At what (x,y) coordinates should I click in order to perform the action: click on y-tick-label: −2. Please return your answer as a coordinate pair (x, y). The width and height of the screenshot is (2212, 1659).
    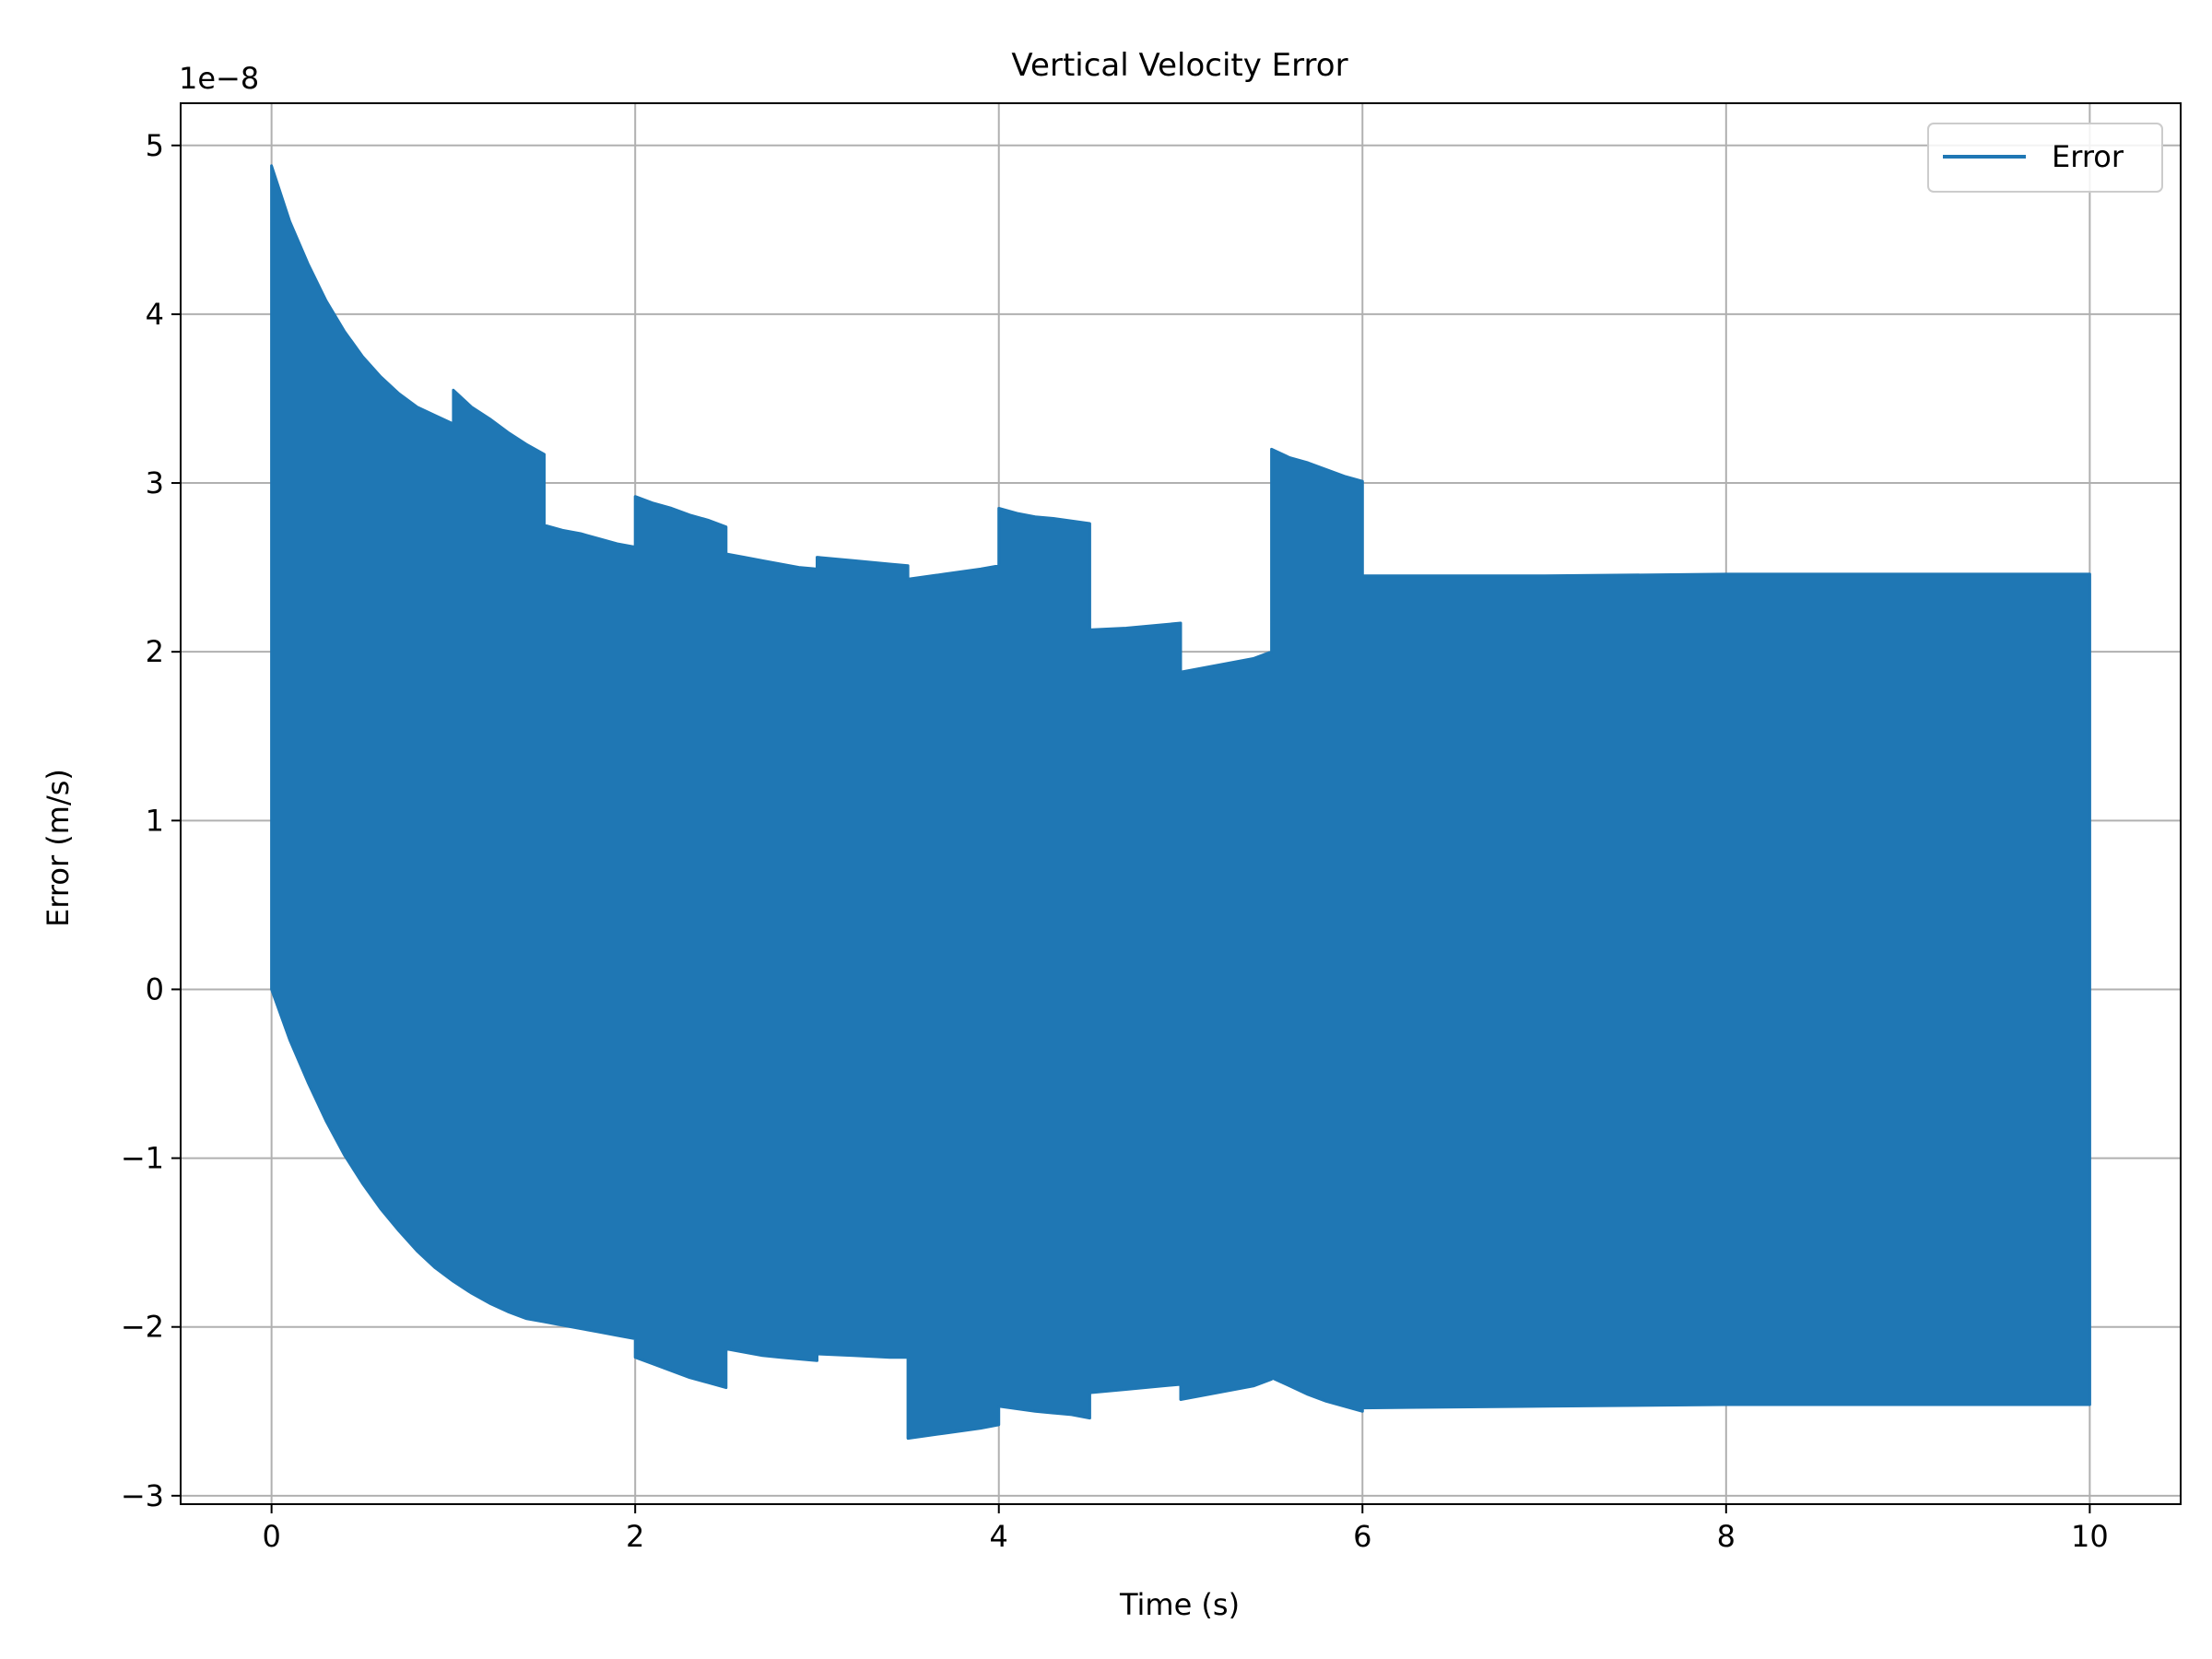
    Looking at the image, I should click on (142, 1327).